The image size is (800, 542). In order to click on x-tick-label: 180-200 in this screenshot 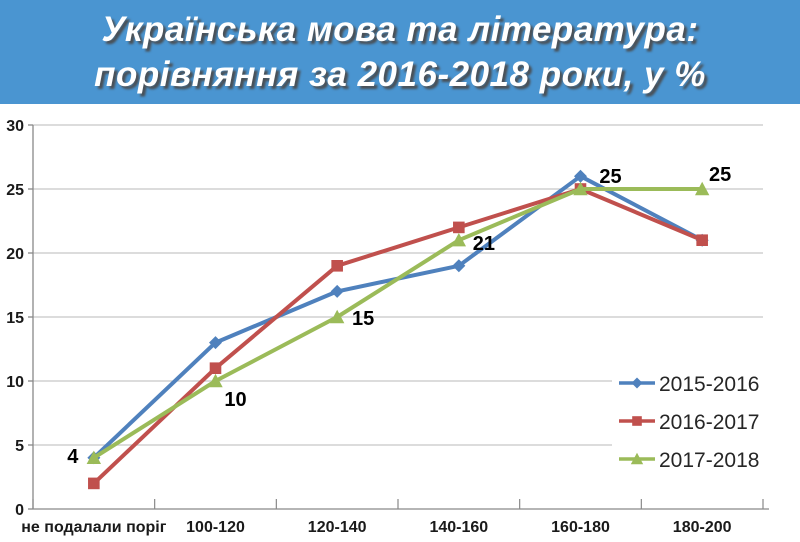, I will do `click(702, 527)`.